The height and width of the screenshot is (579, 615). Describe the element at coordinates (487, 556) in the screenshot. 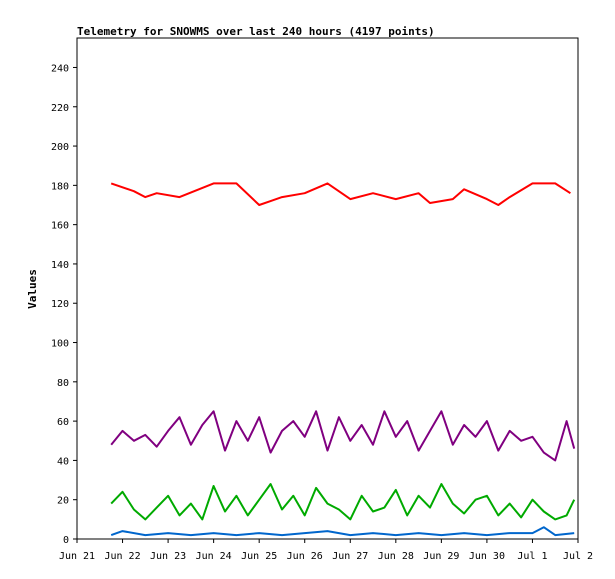

I see `x-tick-label: Jun 30` at that location.